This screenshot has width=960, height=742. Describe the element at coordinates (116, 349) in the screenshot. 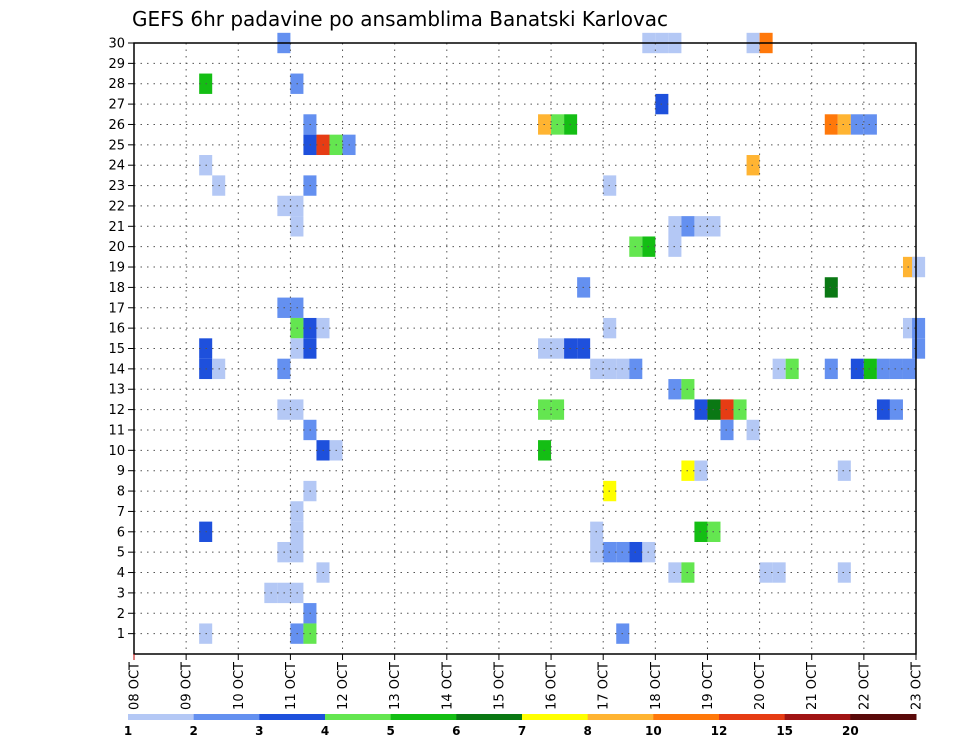

I see `y-tick-label: 15` at that location.